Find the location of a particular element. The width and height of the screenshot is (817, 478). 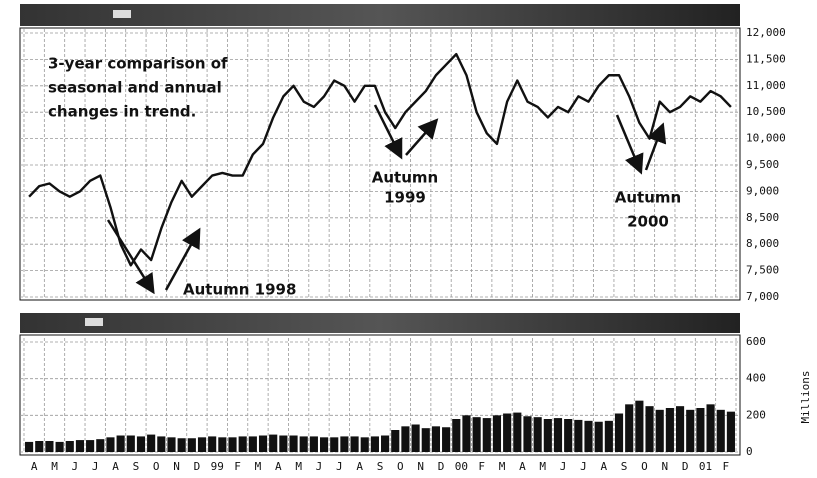

y-tick-label: 11,500 is located at coordinates (766, 58).